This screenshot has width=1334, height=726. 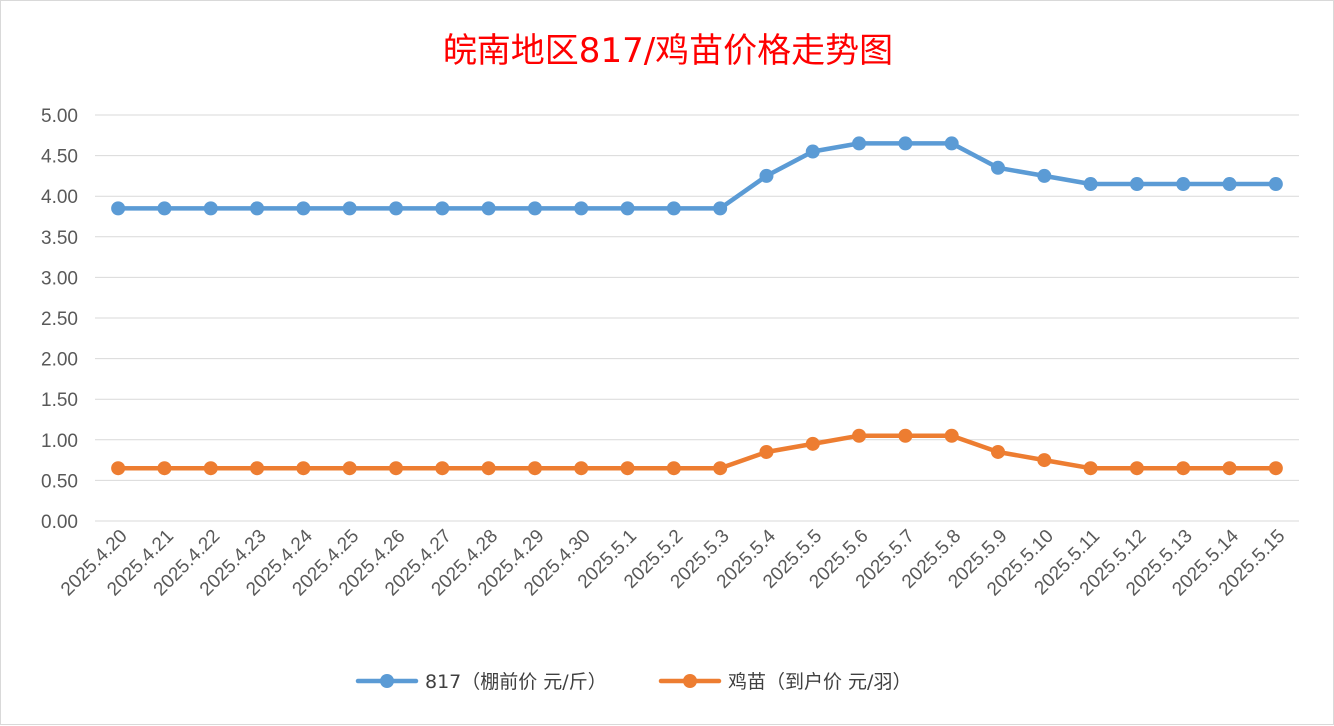 I want to click on y-tick-label: 1.00, so click(x=59, y=441).